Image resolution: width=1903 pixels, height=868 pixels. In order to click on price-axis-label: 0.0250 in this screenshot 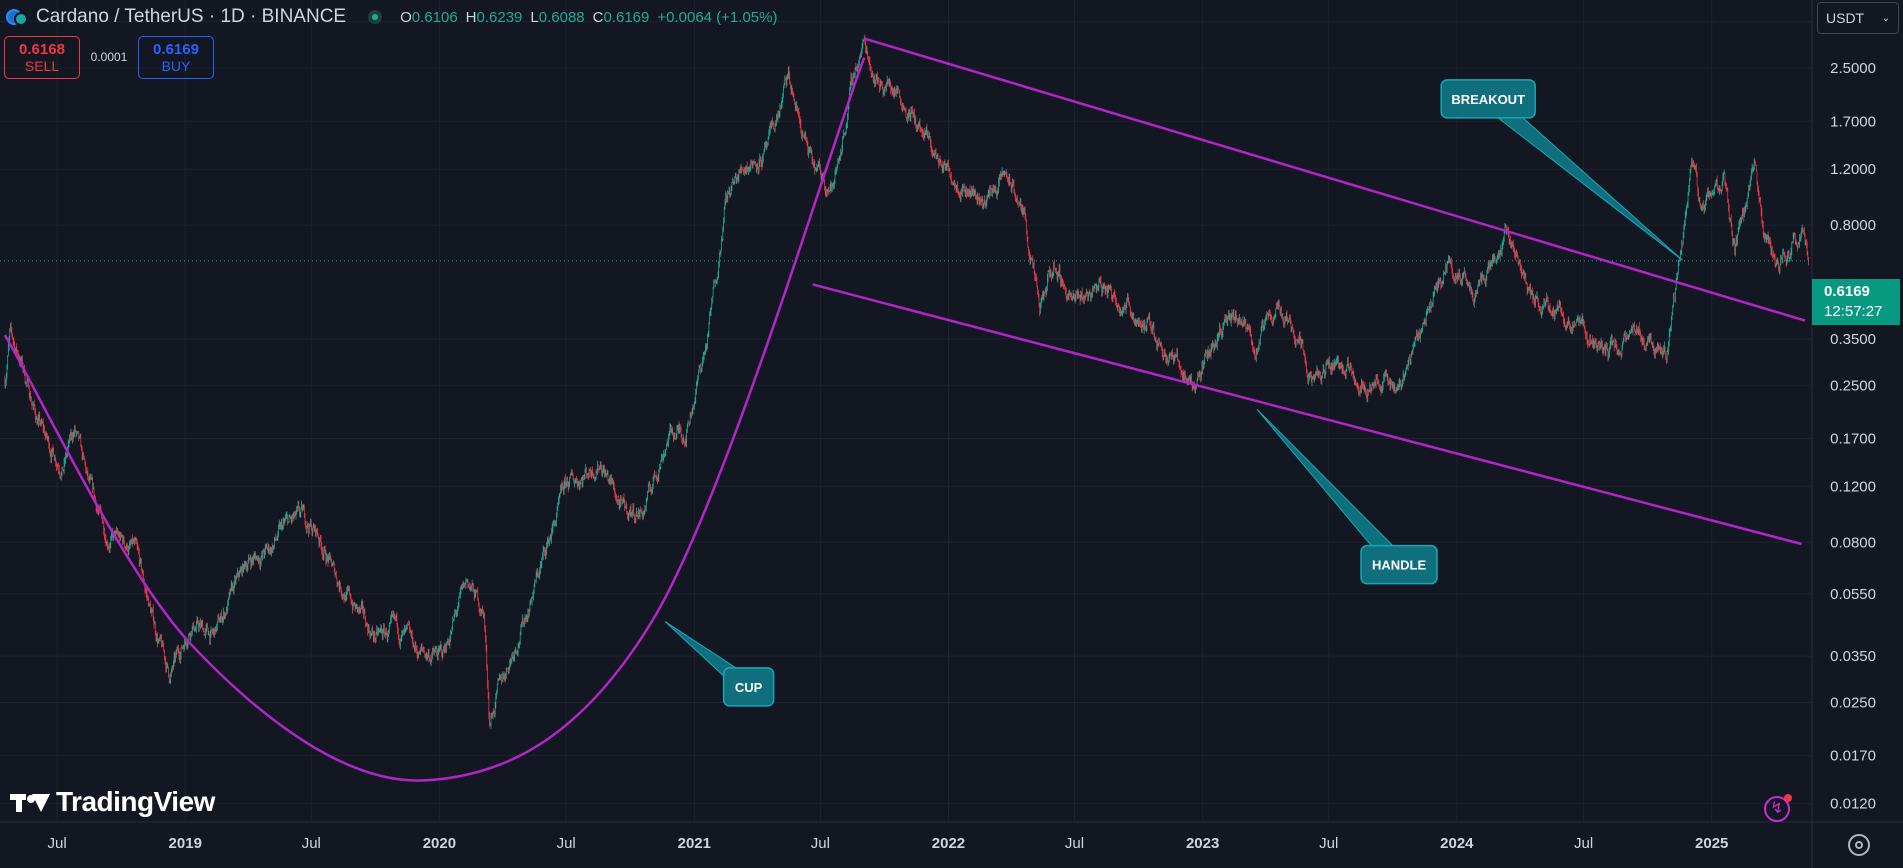, I will do `click(1853, 703)`.